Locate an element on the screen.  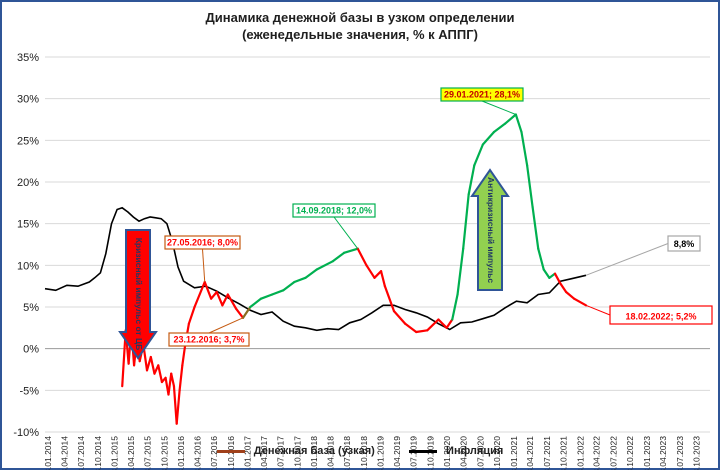
y-tick-label: 35% is located at coordinates (28, 58).